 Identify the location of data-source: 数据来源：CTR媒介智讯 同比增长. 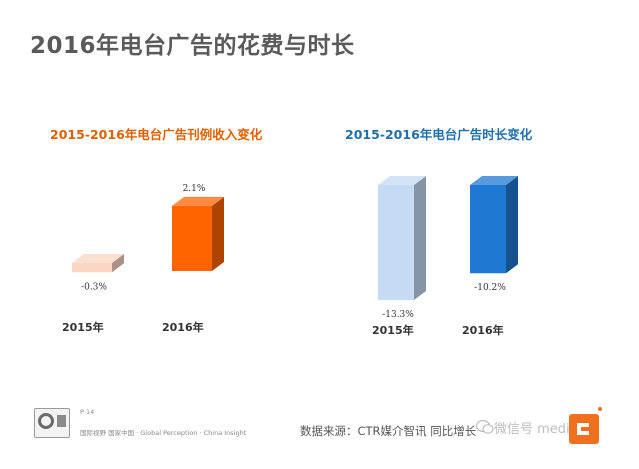
(388, 431).